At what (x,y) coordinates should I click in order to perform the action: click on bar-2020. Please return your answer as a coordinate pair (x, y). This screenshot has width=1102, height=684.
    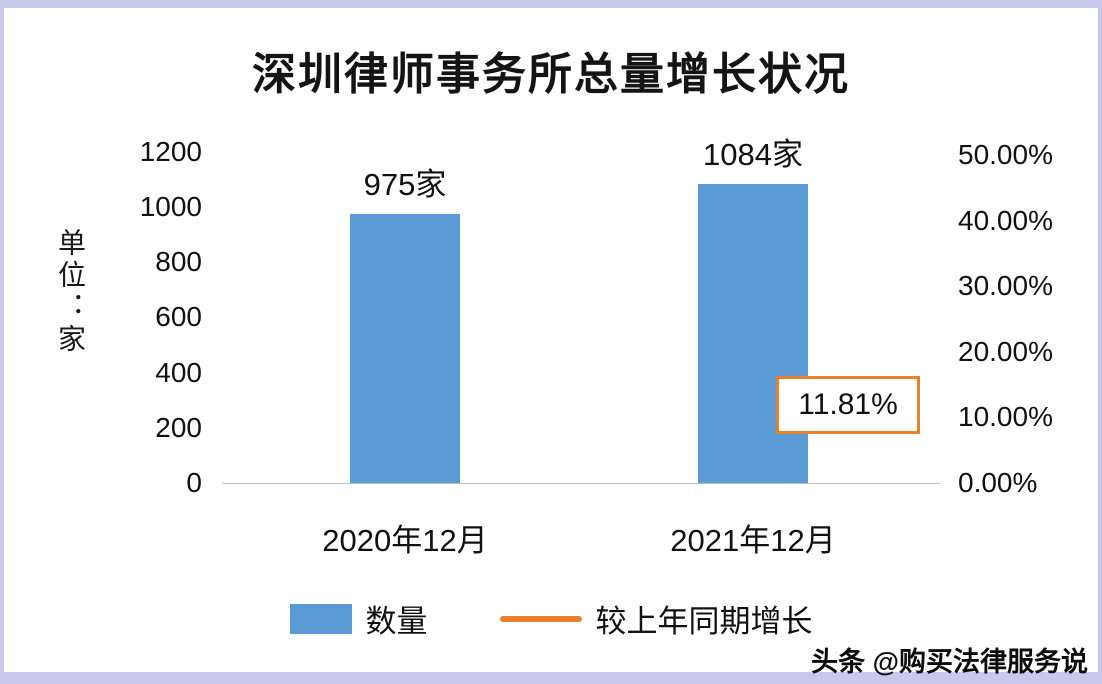
    Looking at the image, I should click on (405, 348).